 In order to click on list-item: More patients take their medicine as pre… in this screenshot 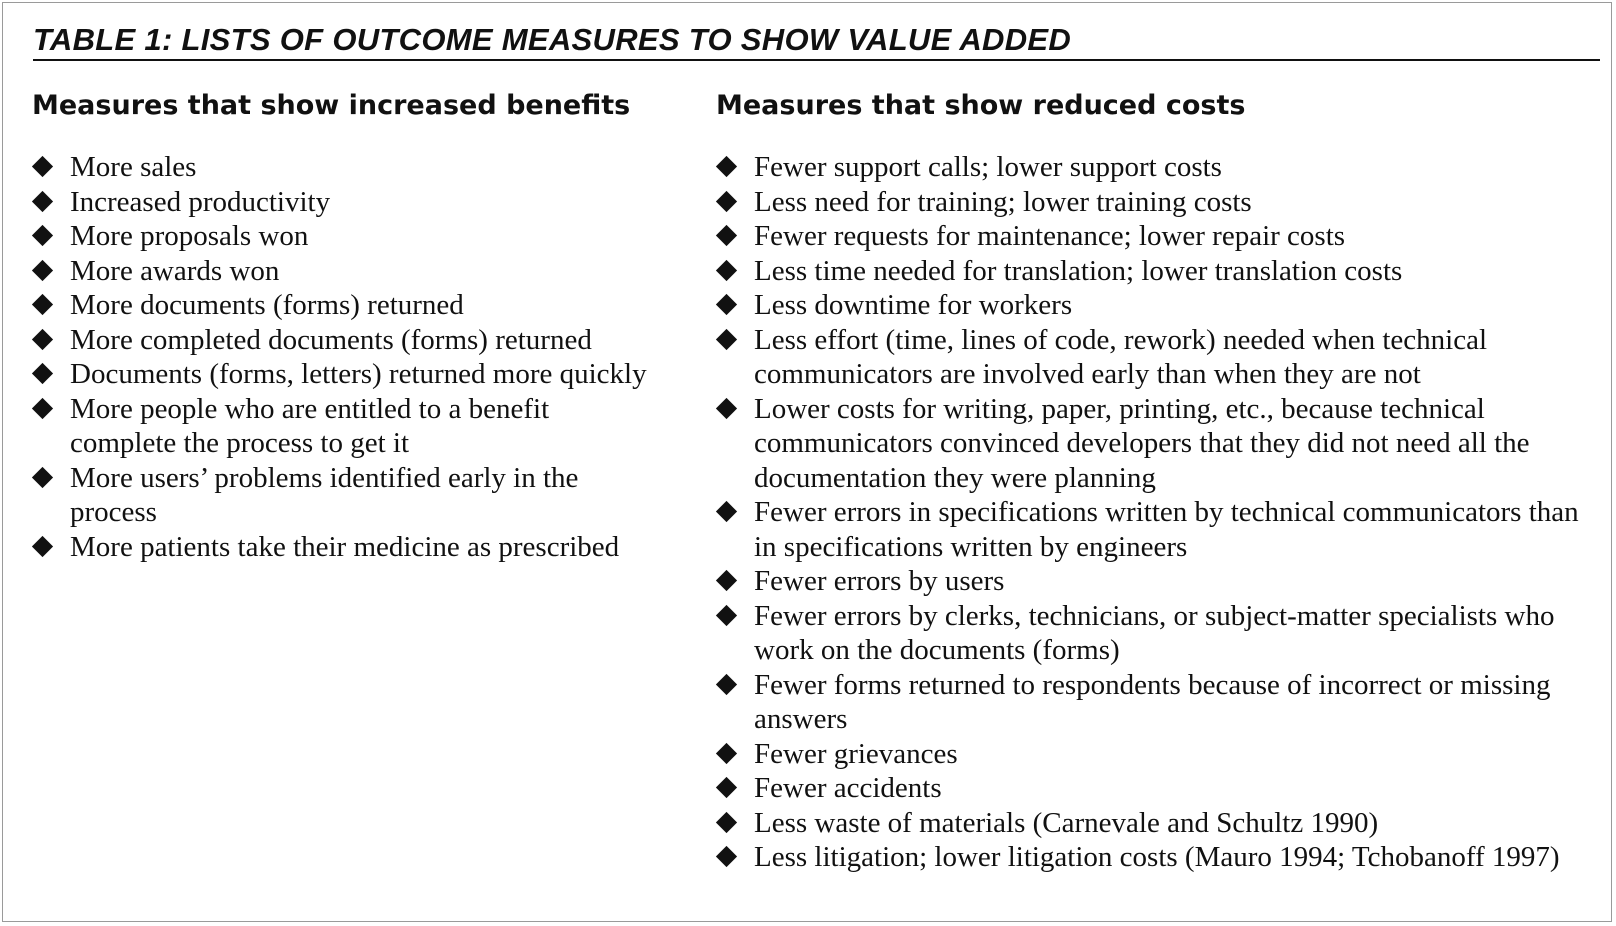, I will do `click(341, 547)`.